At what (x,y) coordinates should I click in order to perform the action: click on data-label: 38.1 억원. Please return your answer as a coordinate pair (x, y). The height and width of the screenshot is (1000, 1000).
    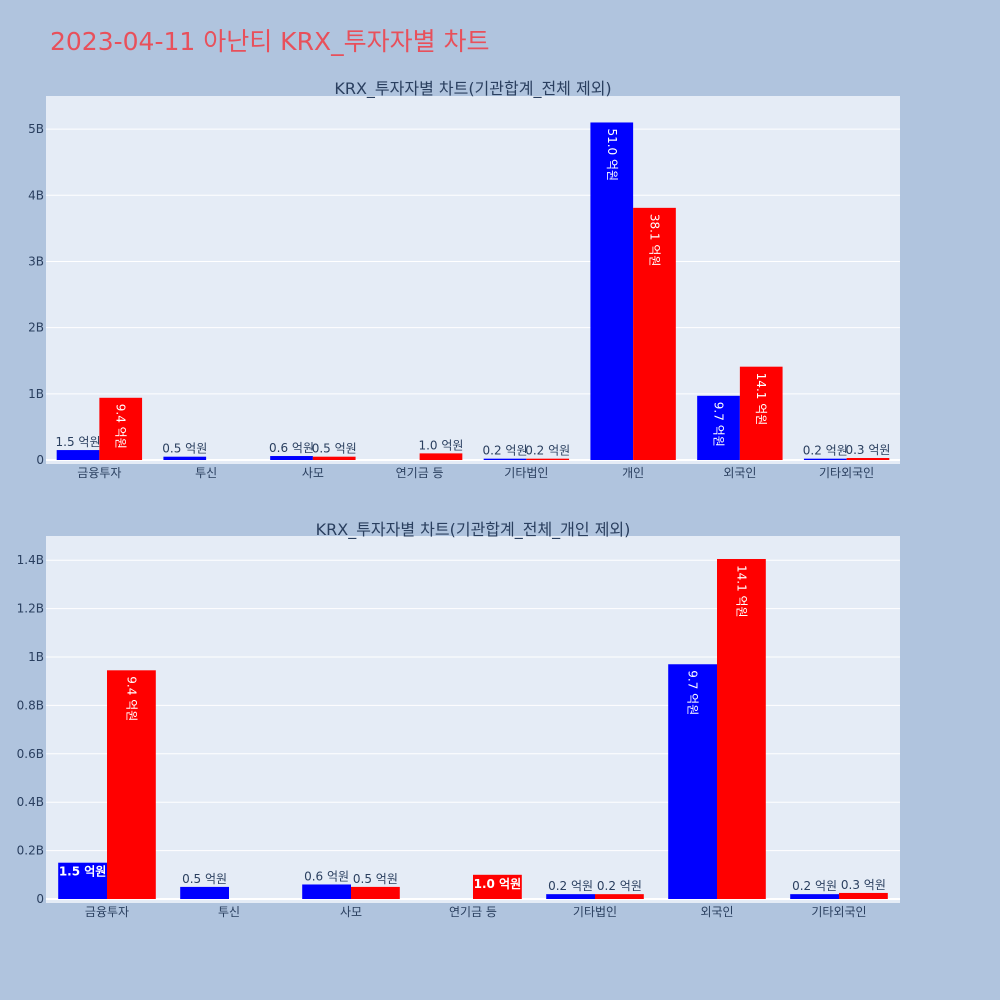
    Looking at the image, I should click on (654, 240).